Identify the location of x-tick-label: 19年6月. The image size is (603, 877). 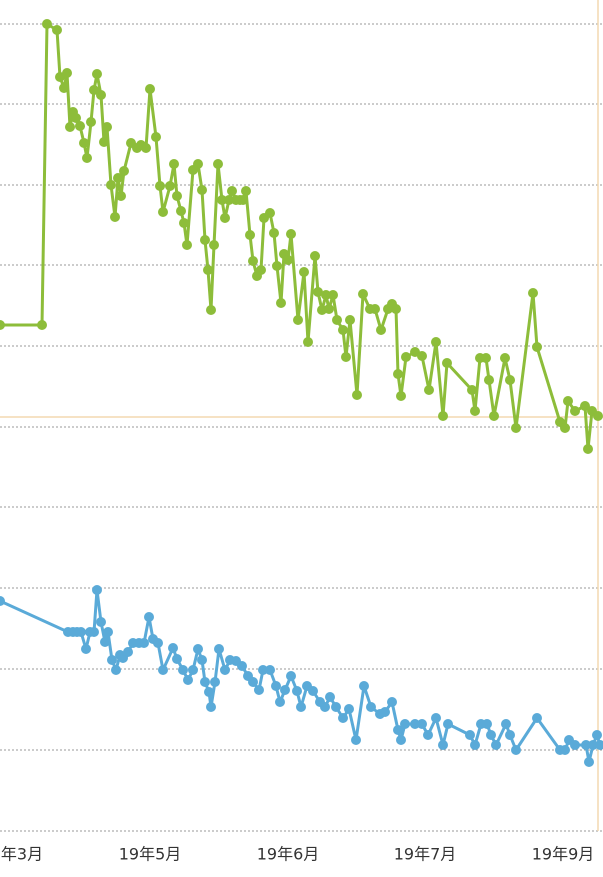
(288, 854).